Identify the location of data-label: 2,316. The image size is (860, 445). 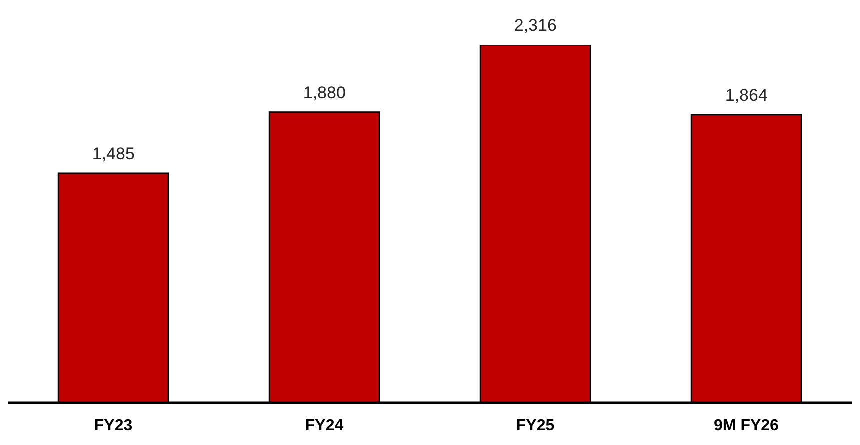
(535, 25).